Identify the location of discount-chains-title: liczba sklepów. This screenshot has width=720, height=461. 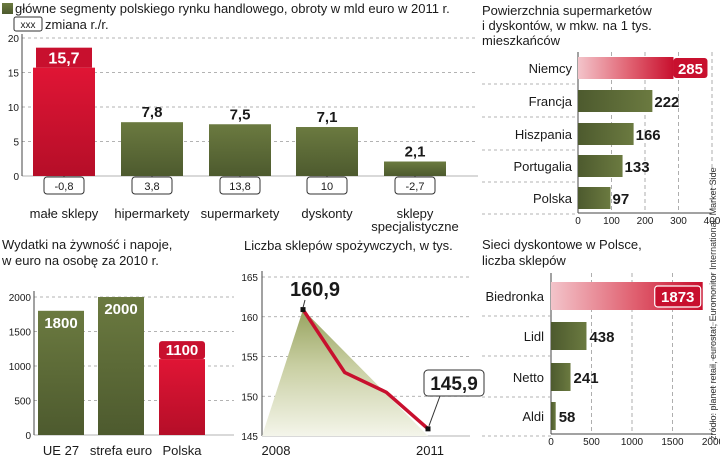
(524, 260).